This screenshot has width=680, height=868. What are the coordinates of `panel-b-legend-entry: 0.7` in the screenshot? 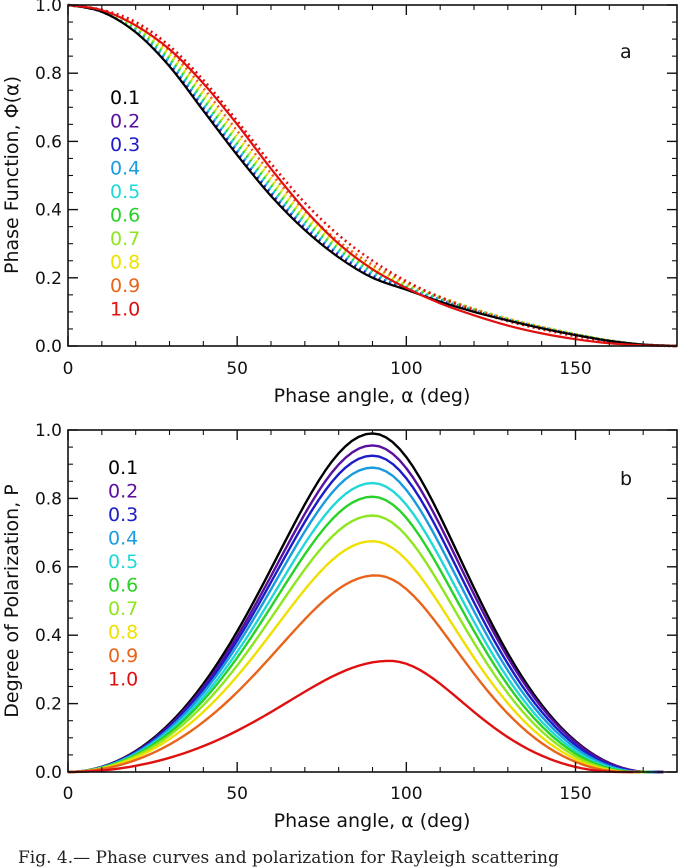 It's located at (123, 609).